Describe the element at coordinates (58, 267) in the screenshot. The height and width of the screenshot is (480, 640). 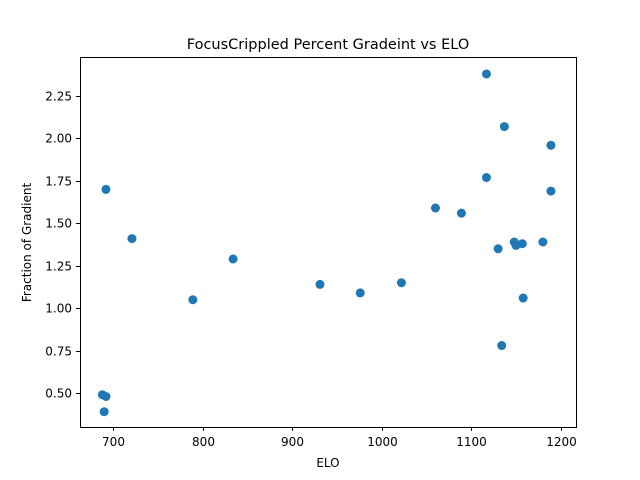
I see `y-tick-label: 1.25` at that location.